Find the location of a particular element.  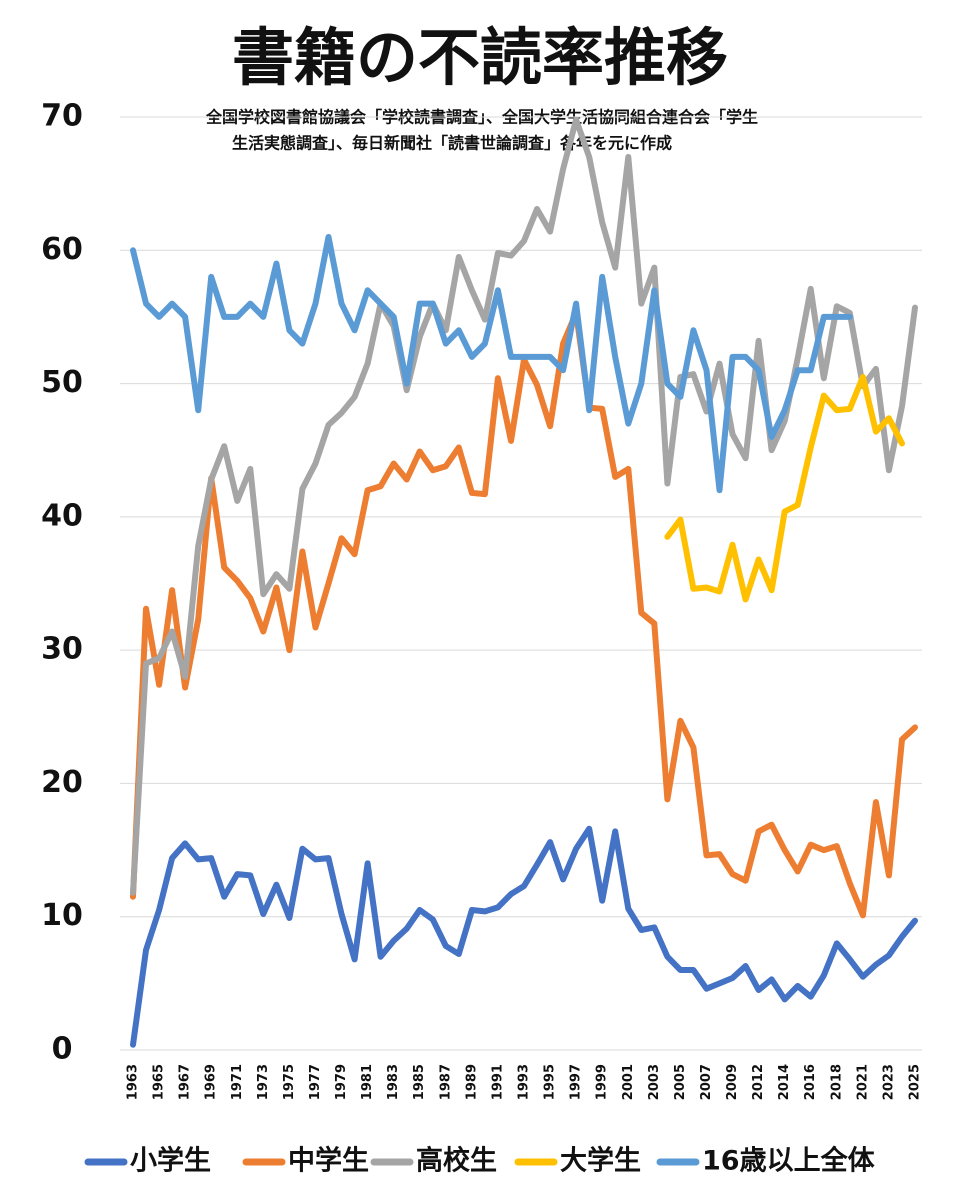

x-tick-label: 1989 is located at coordinates (471, 1082).